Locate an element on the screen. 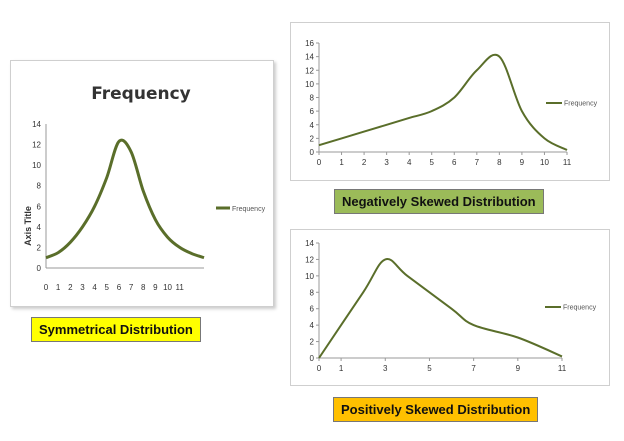 This screenshot has width=624, height=441. y-axis-title: Axis Title is located at coordinates (28, 226).